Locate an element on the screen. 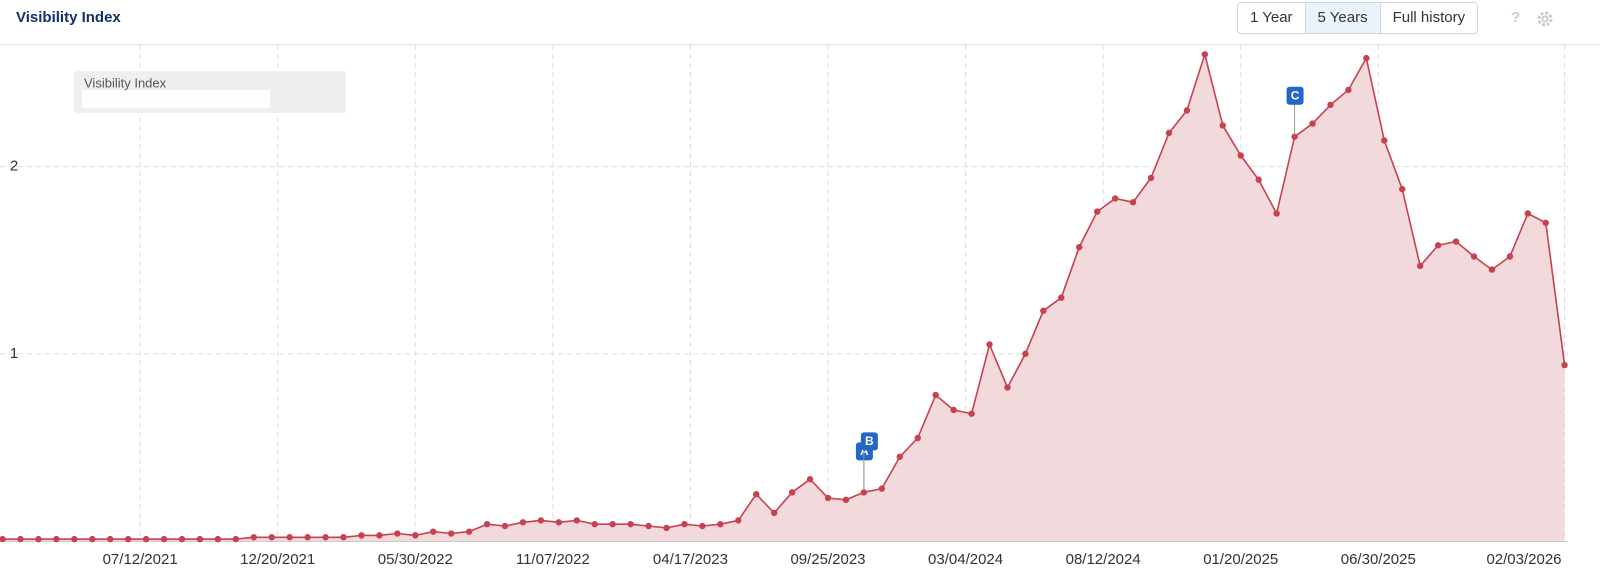 This screenshot has width=1600, height=587. x-tick-label: 01/20/2025 is located at coordinates (1240, 559).